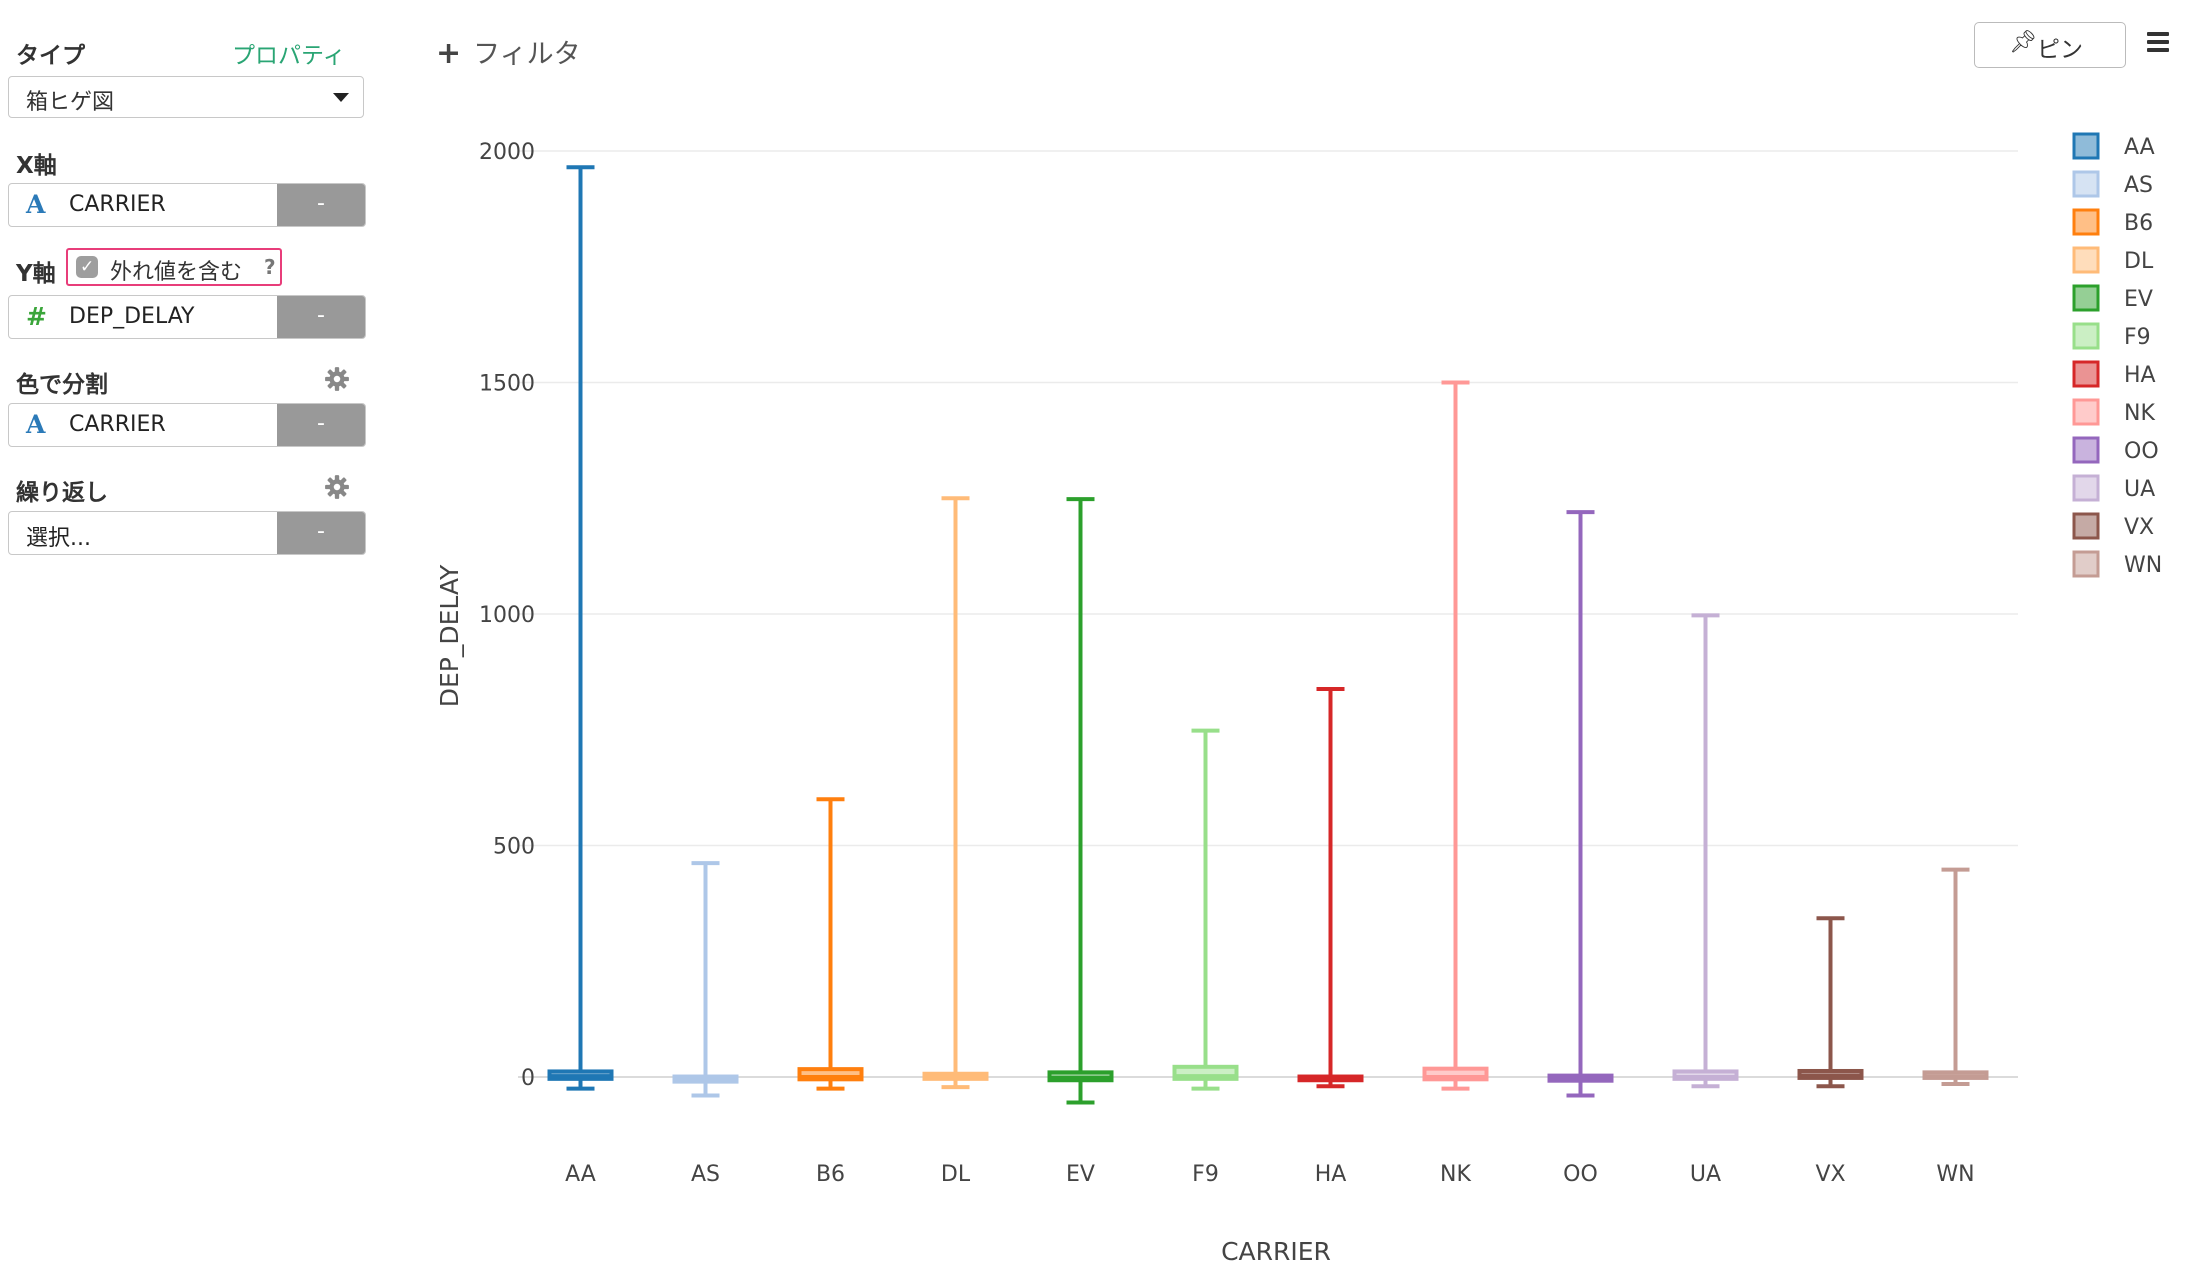 Image resolution: width=2206 pixels, height=1286 pixels. Describe the element at coordinates (508, 51) in the screenshot. I see `add-filter-button: + フィルタ` at that location.